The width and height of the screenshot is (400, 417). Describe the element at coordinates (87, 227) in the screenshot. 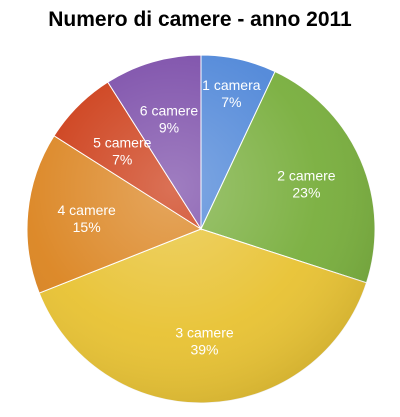

I see `slice-percent-4: 15%` at that location.